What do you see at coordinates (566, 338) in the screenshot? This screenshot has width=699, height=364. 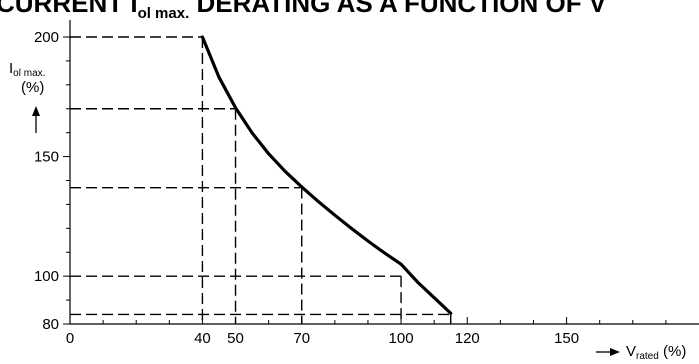 I see `x-tick-label: 150` at bounding box center [566, 338].